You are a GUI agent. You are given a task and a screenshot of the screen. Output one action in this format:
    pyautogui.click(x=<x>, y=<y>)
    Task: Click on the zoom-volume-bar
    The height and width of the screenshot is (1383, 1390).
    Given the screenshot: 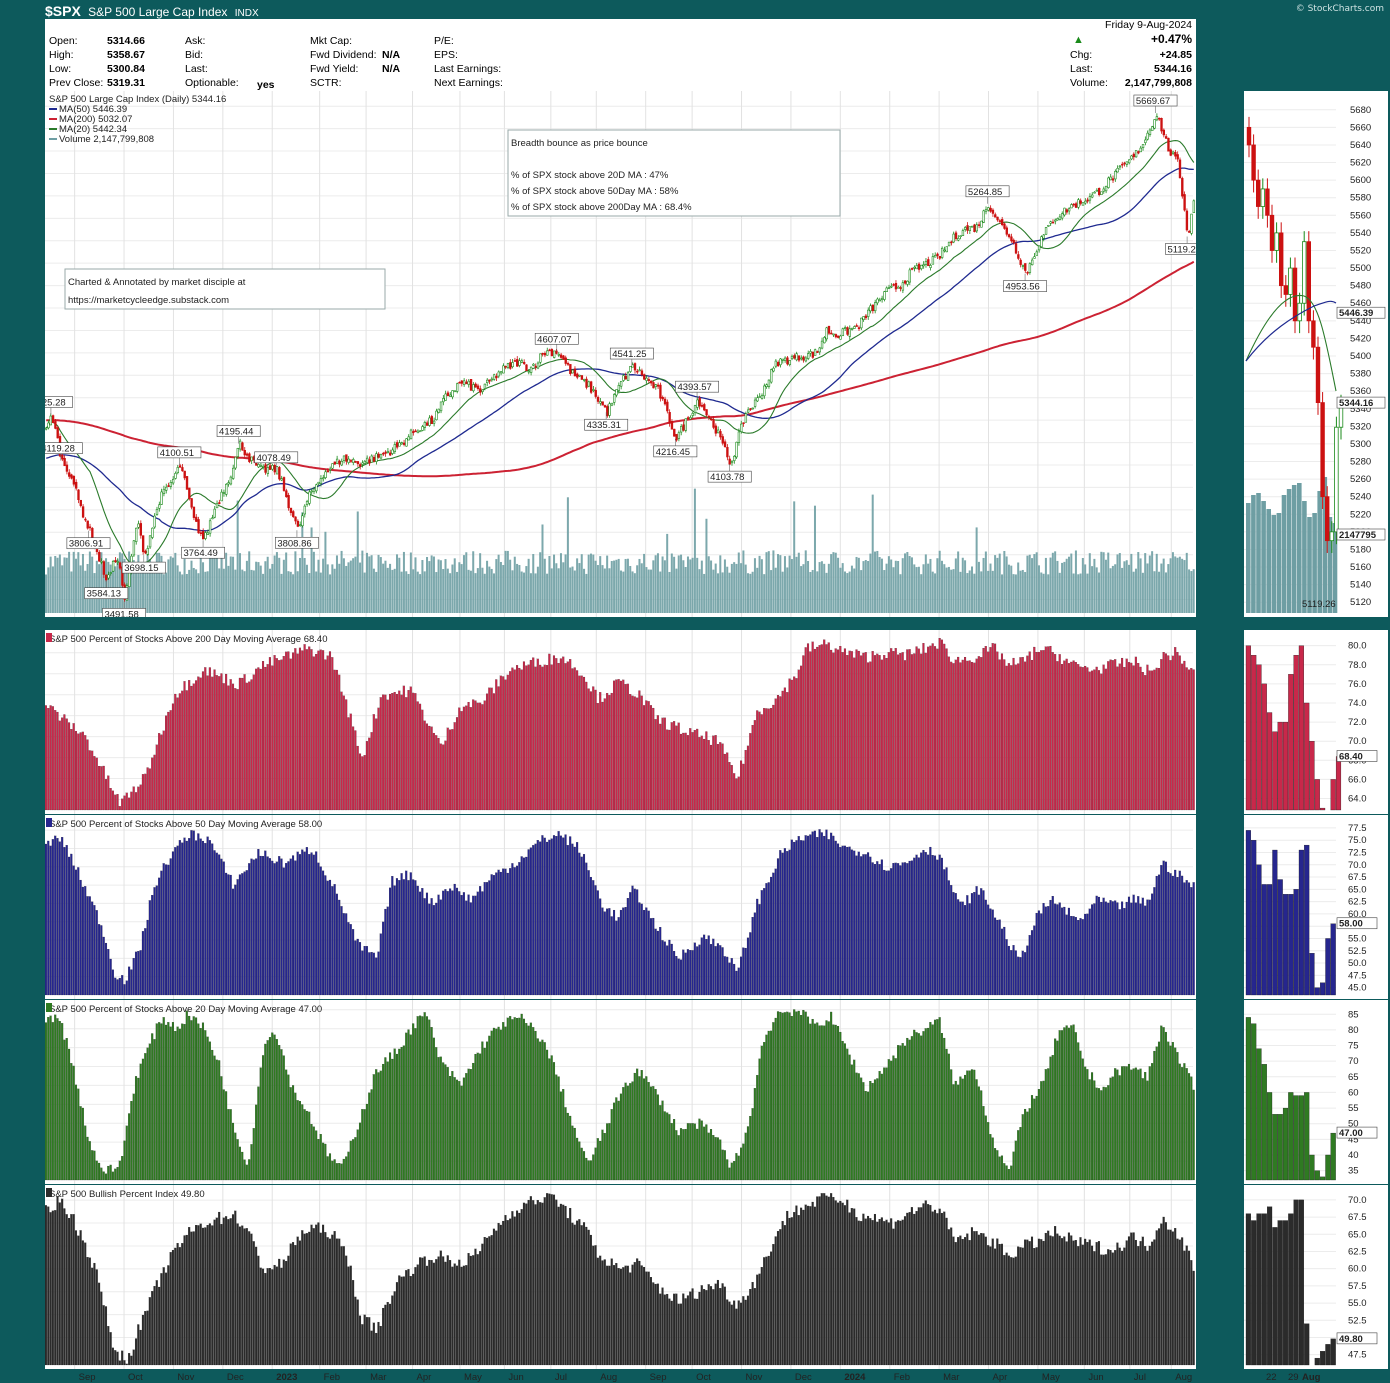 What is the action you would take?
    pyautogui.click(x=1335, y=568)
    